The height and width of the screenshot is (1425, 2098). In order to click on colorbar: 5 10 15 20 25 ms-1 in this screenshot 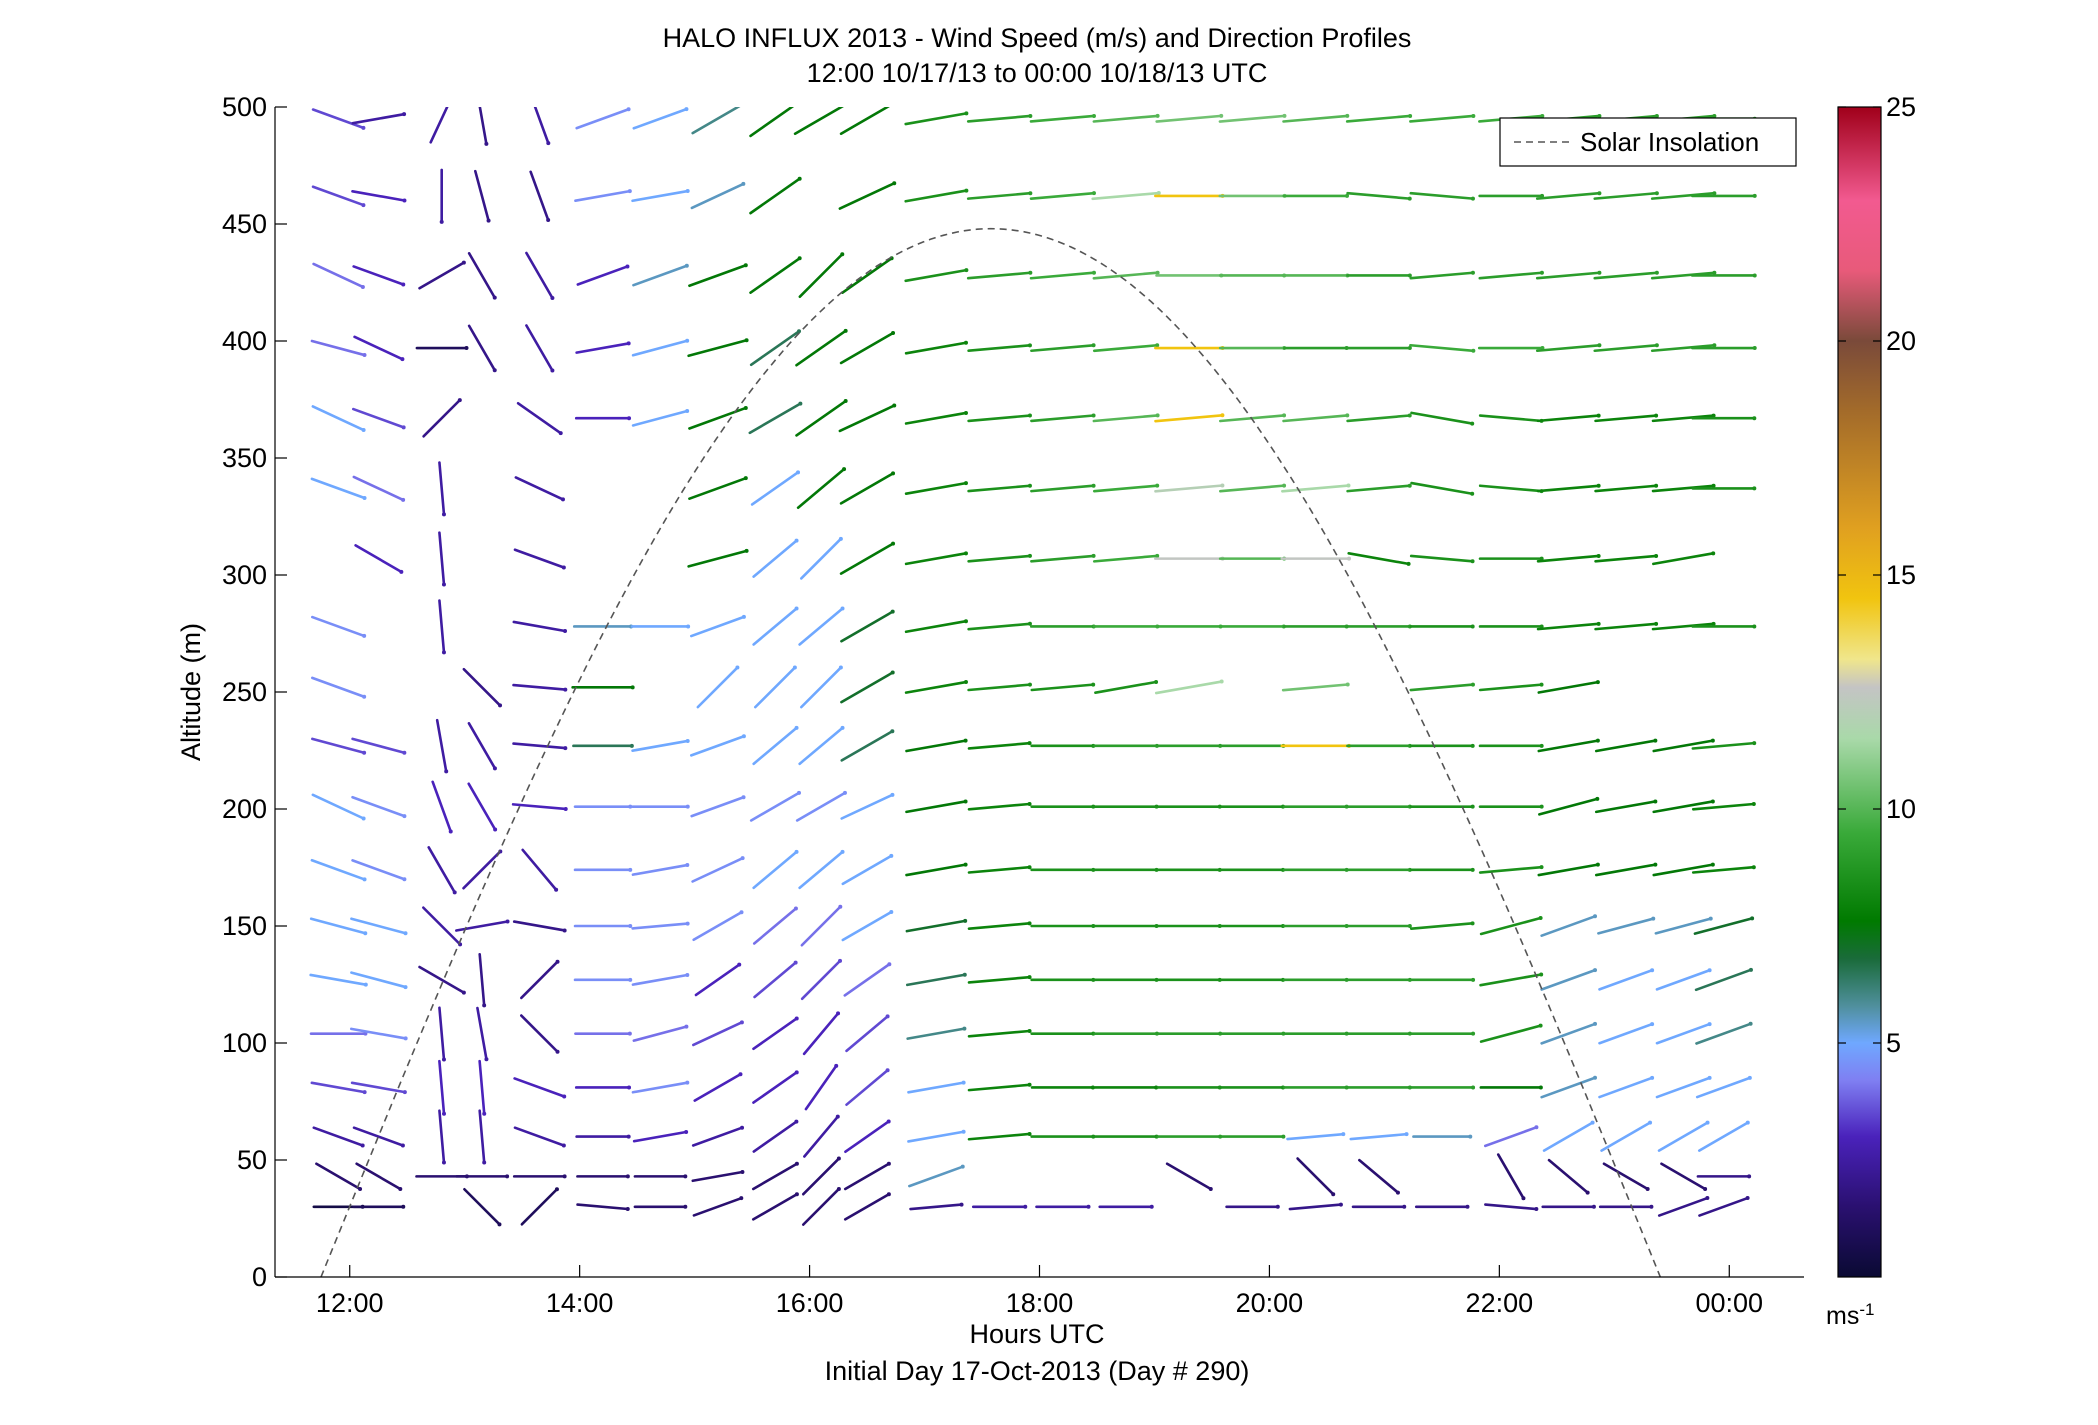, I will do `click(1871, 711)`.